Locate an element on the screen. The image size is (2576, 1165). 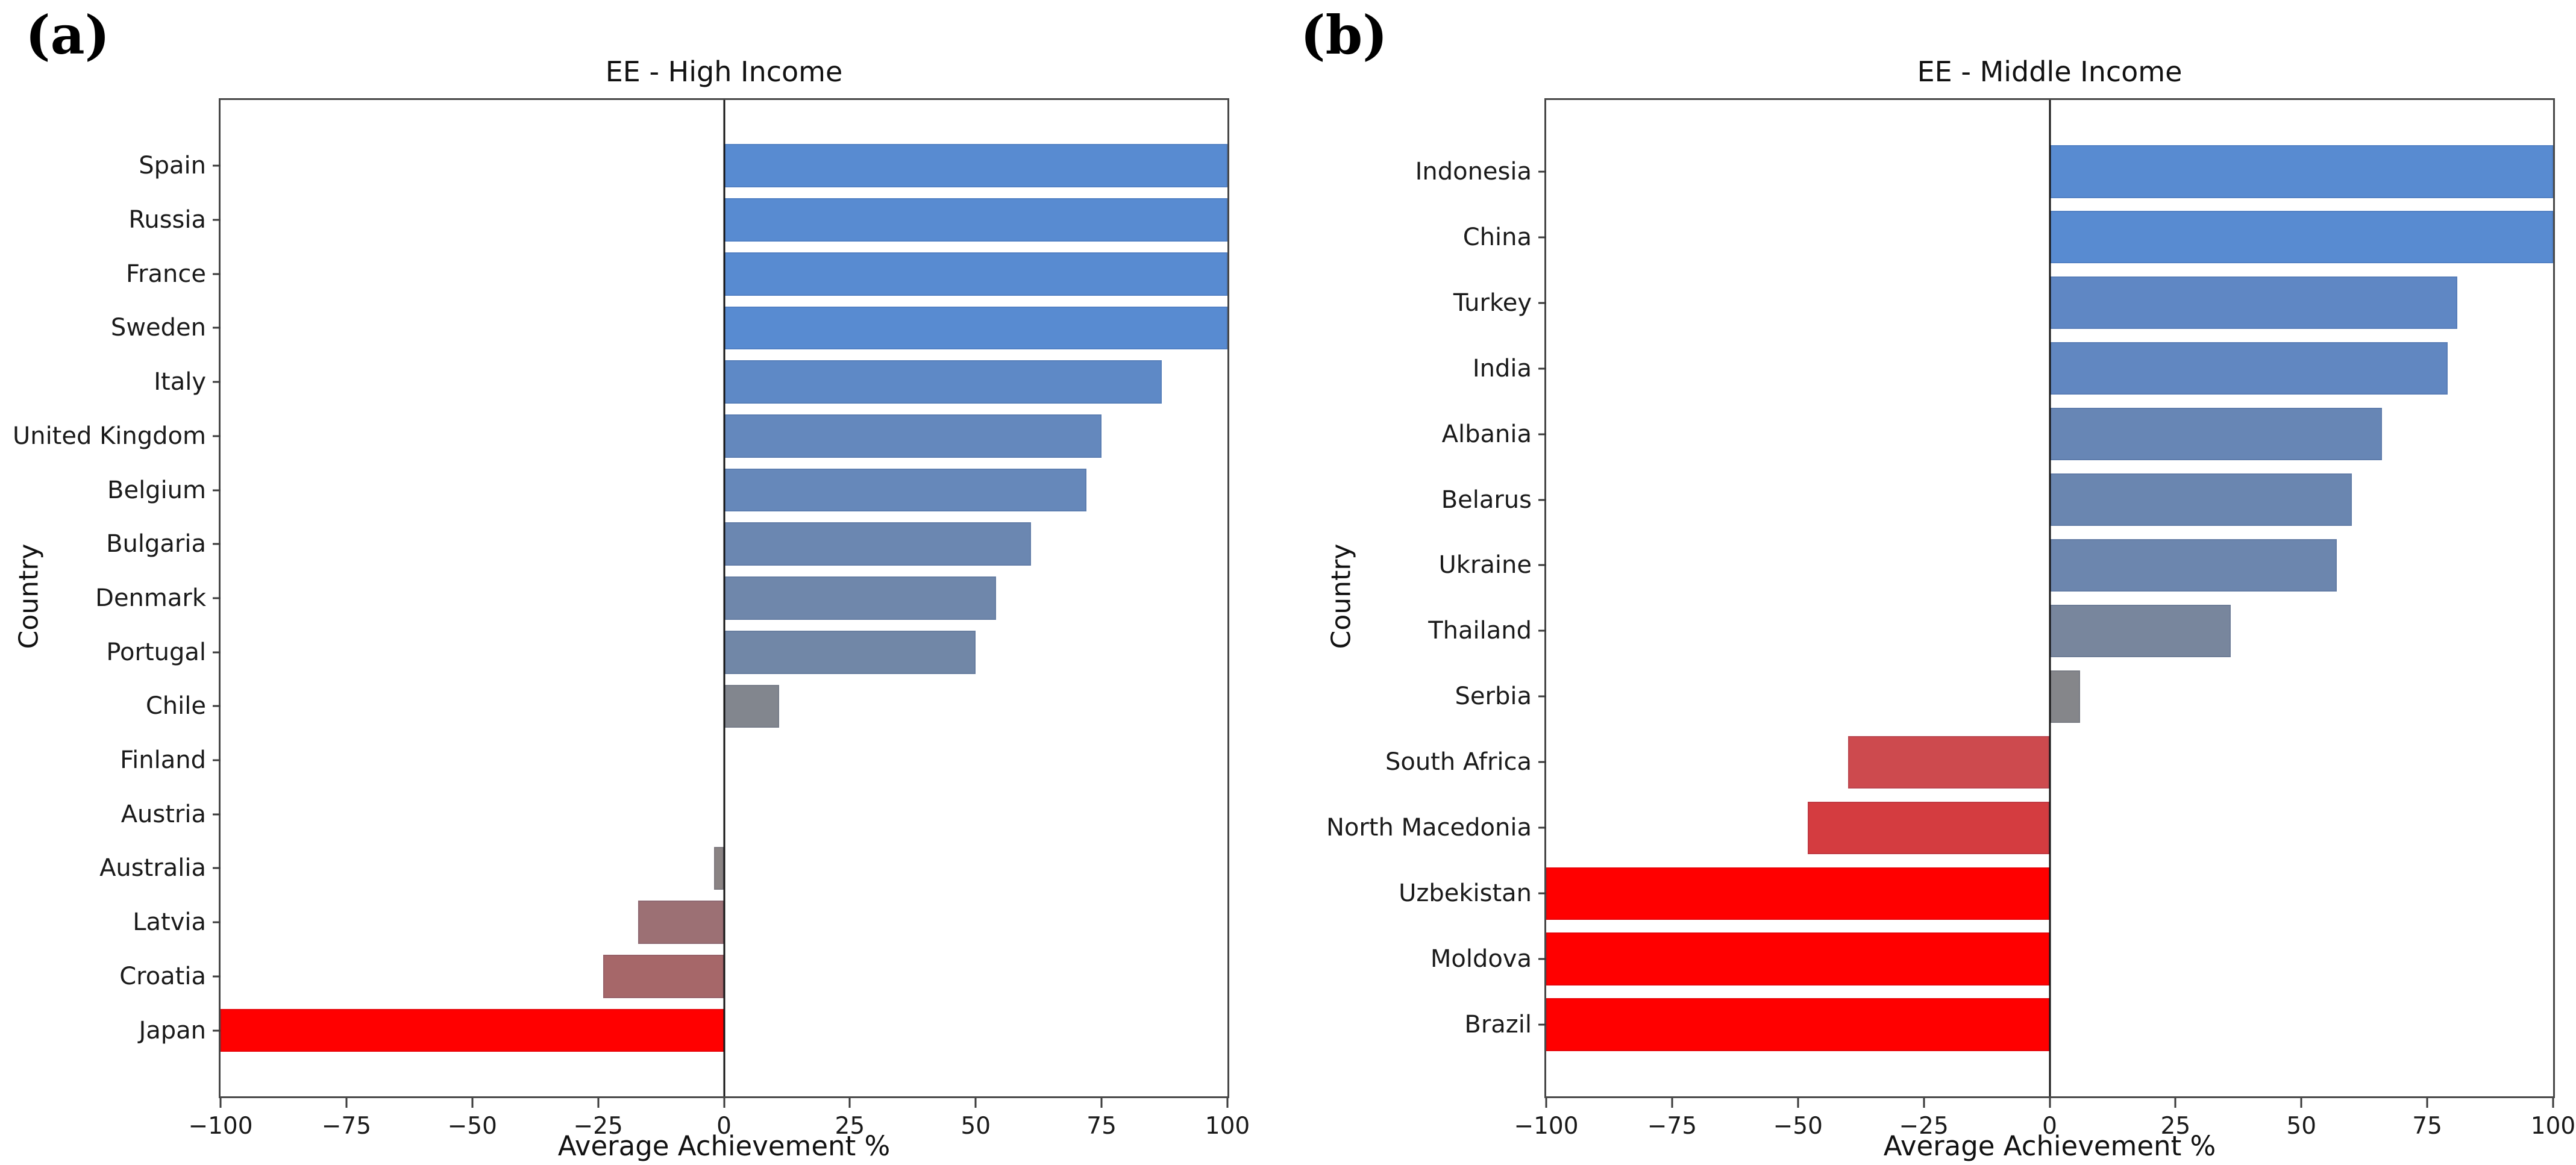
country-label: Turkey is located at coordinates (1492, 303).